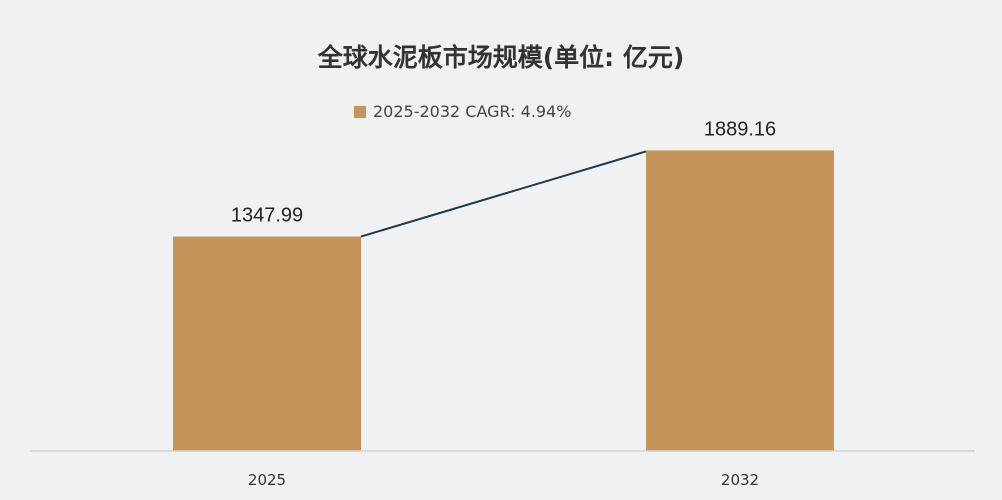 This screenshot has width=1002, height=500. What do you see at coordinates (267, 216) in the screenshot?
I see `data-label-2025: 1347.99` at bounding box center [267, 216].